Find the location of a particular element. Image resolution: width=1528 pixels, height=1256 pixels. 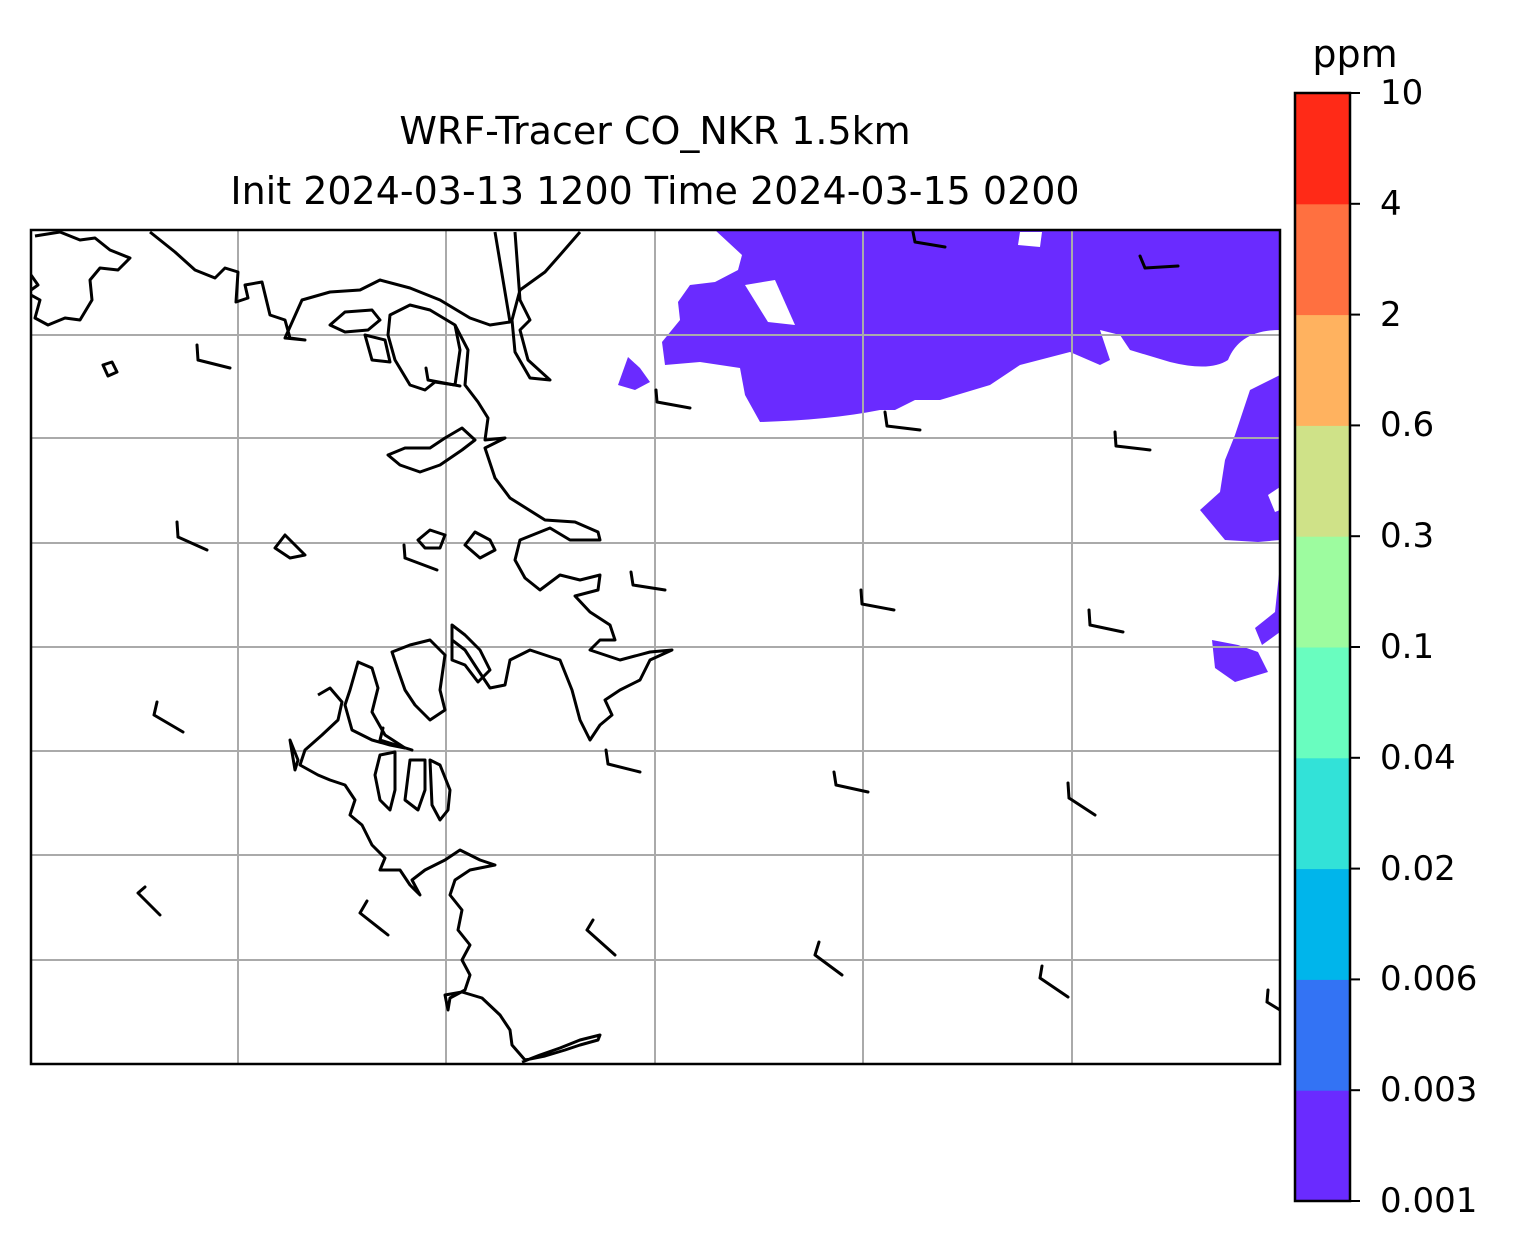

colorbar-tick-label: 0.001 is located at coordinates (1429, 1201).